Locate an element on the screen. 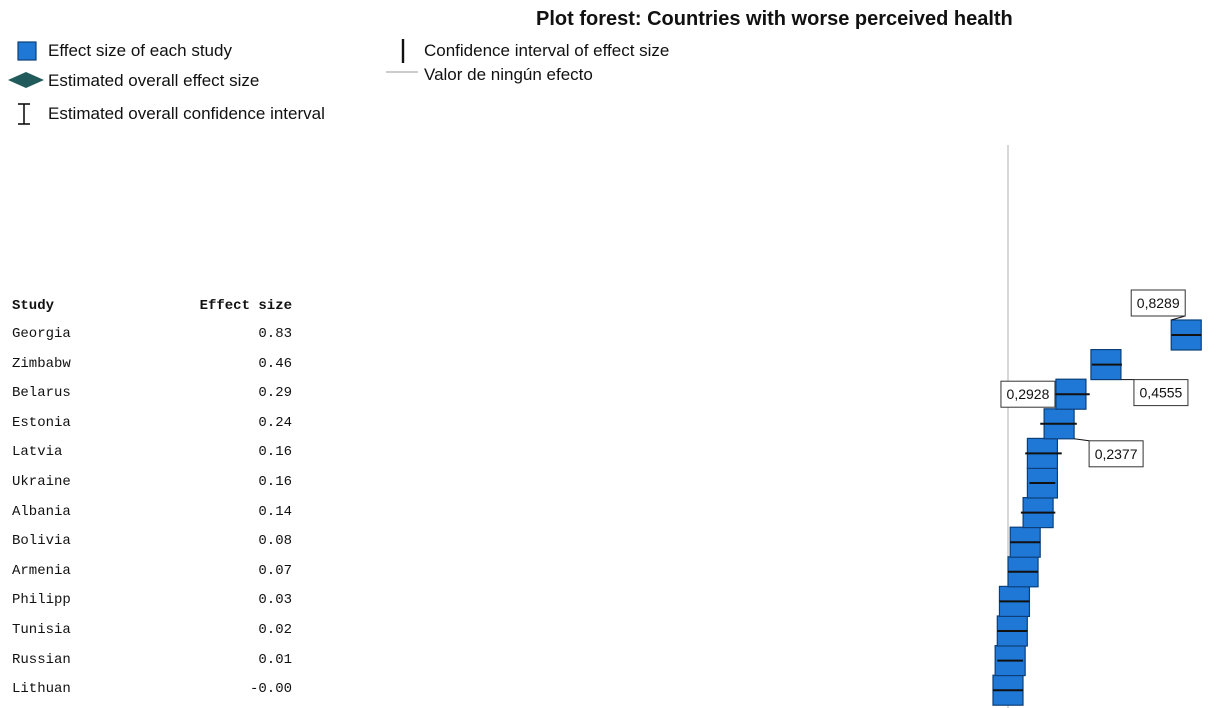  table-row: Russian 0.01 is located at coordinates (152, 663).